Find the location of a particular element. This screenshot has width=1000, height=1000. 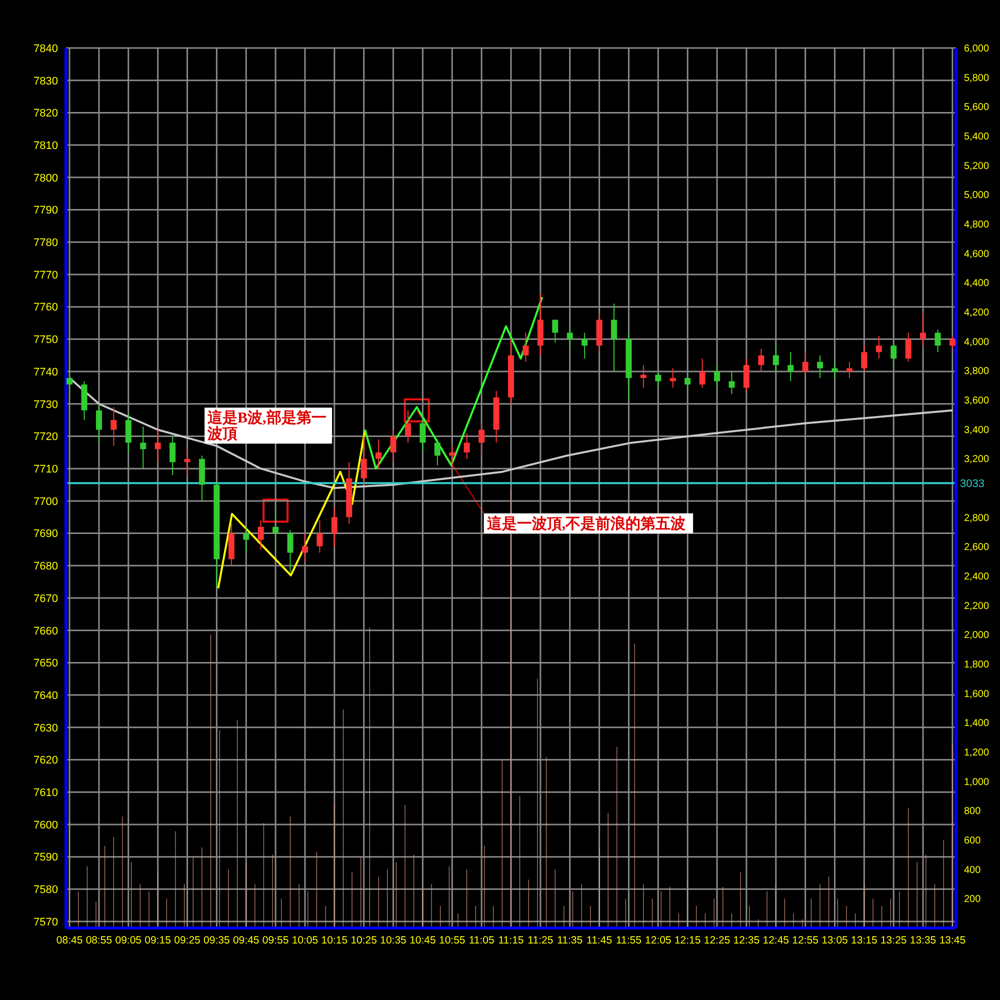

x-tick-label: 11:15 is located at coordinates (511, 940).